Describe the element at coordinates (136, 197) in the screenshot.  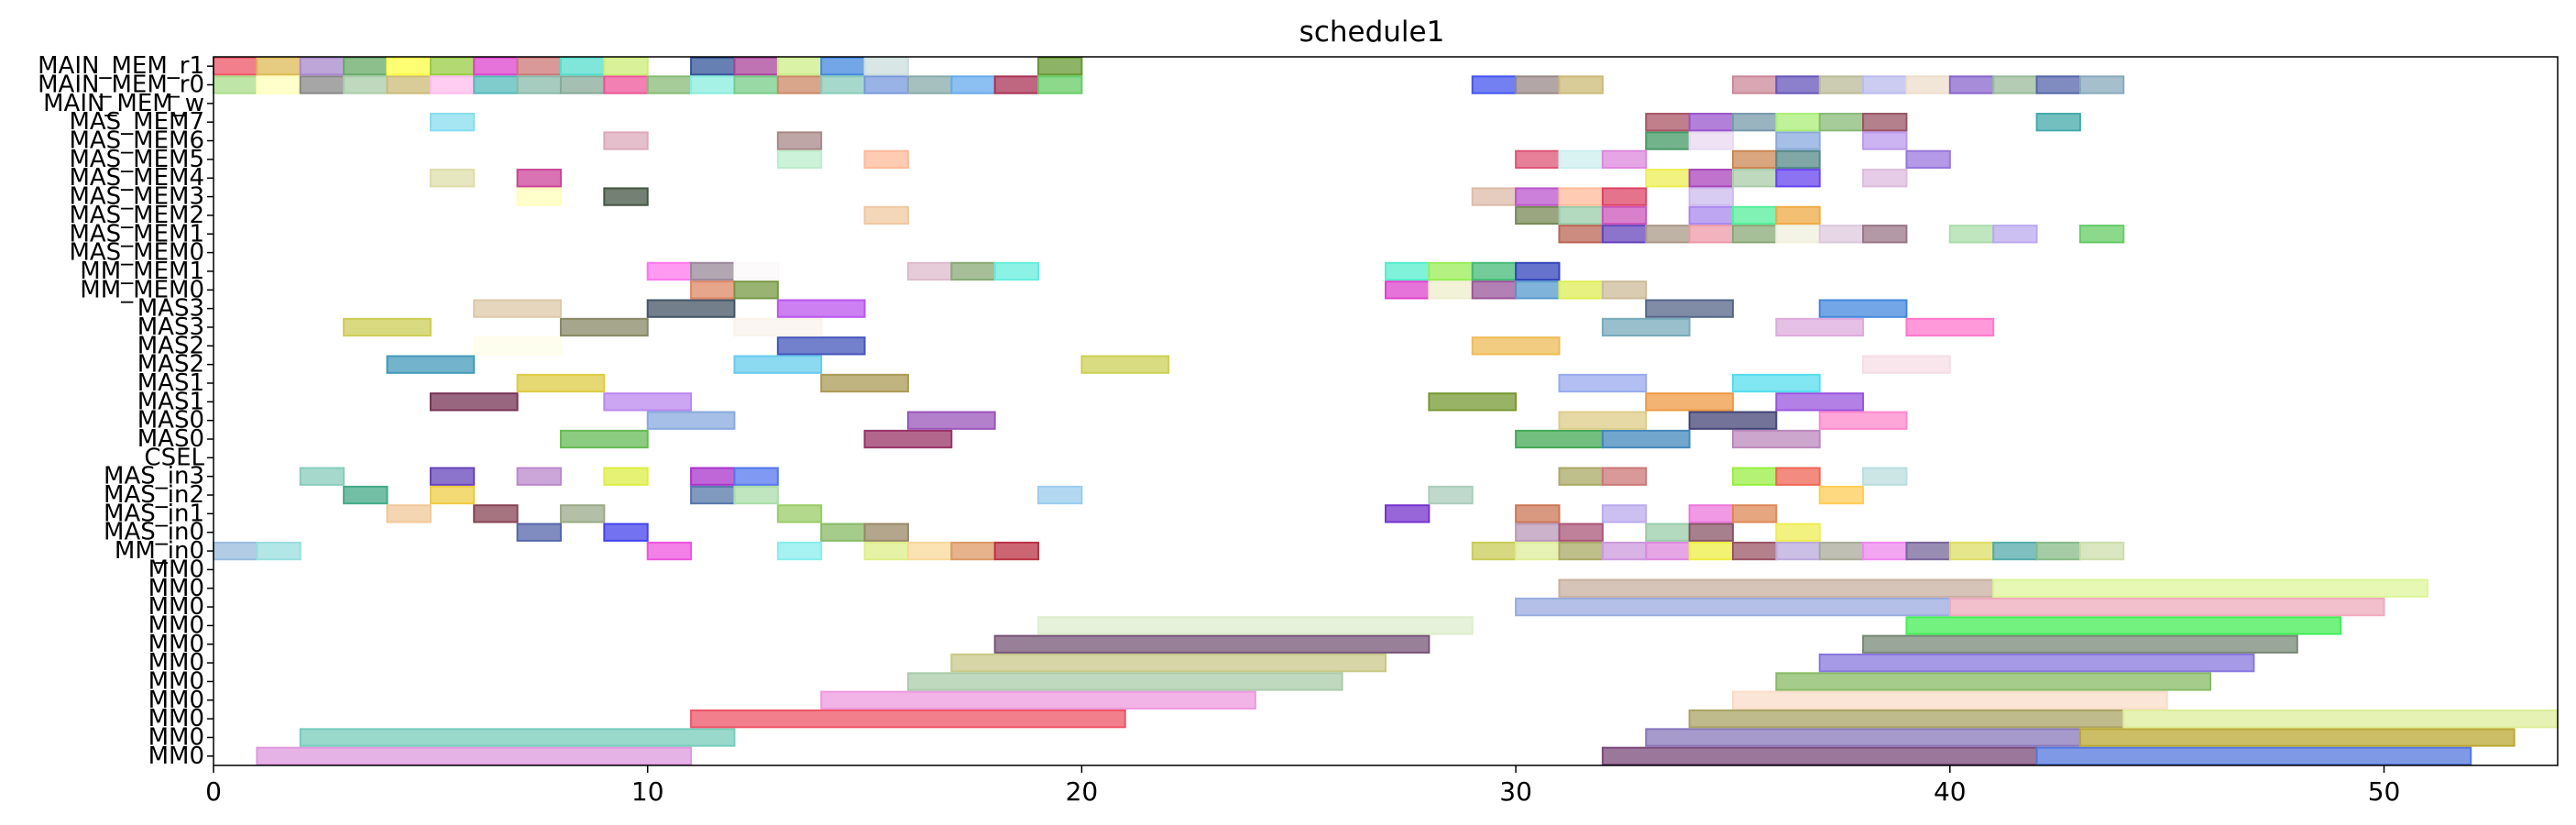
I see `y-tick-label: MAS_MEM3` at that location.